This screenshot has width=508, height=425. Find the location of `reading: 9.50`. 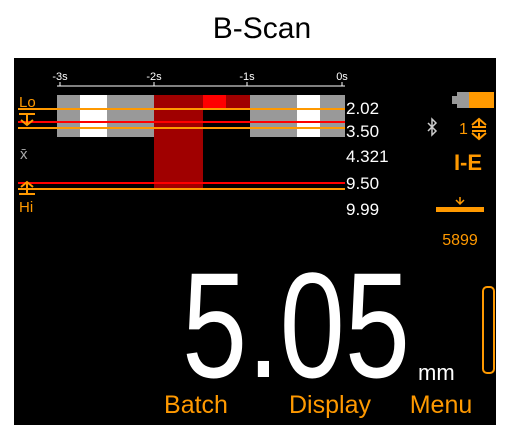

reading: 9.50 is located at coordinates (362, 183).